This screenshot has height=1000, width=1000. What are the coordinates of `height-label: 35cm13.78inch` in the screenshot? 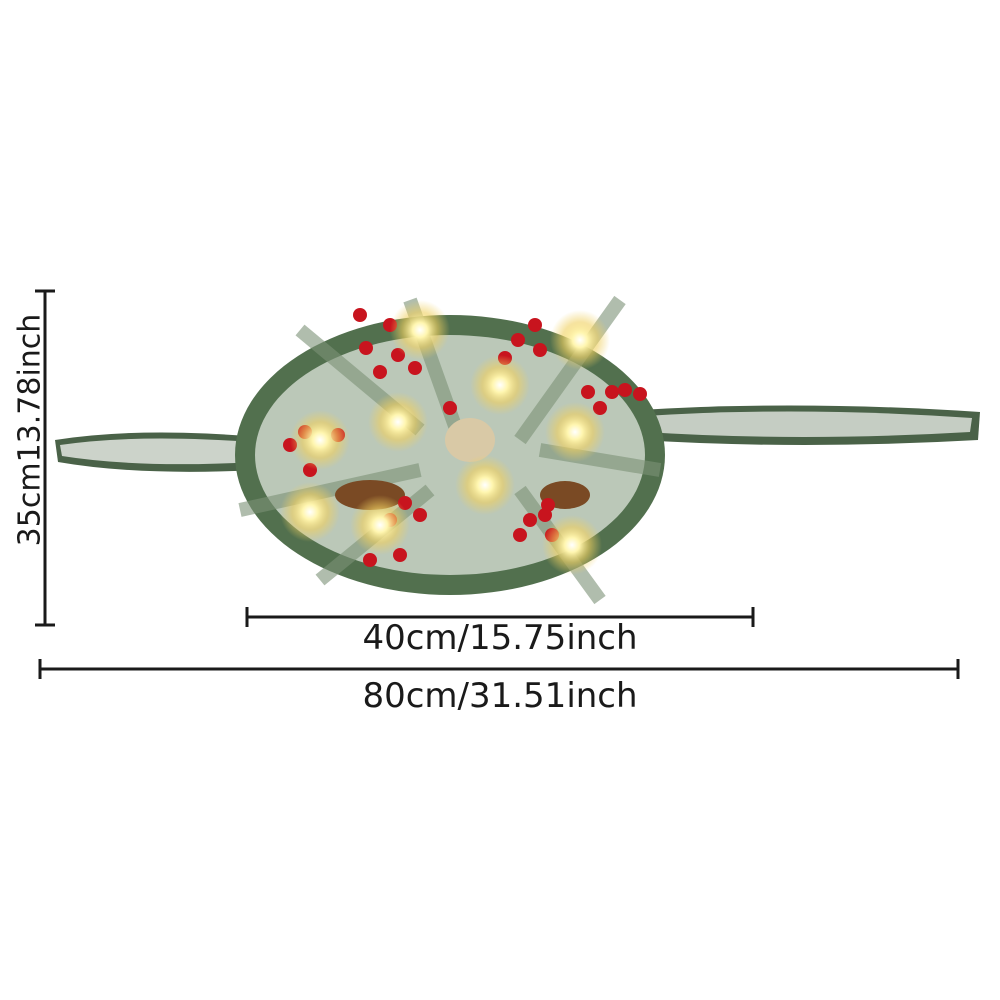 It's located at (30, 430).